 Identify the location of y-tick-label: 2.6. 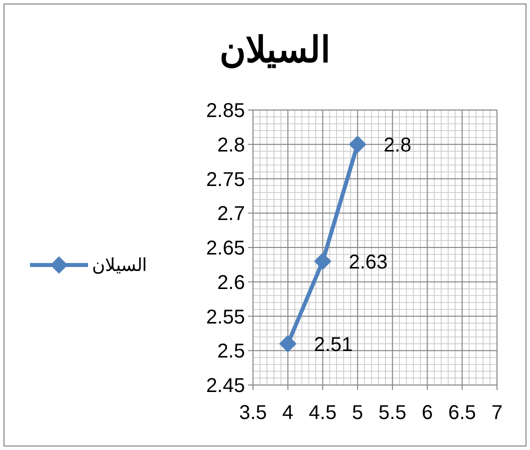
(231, 283).